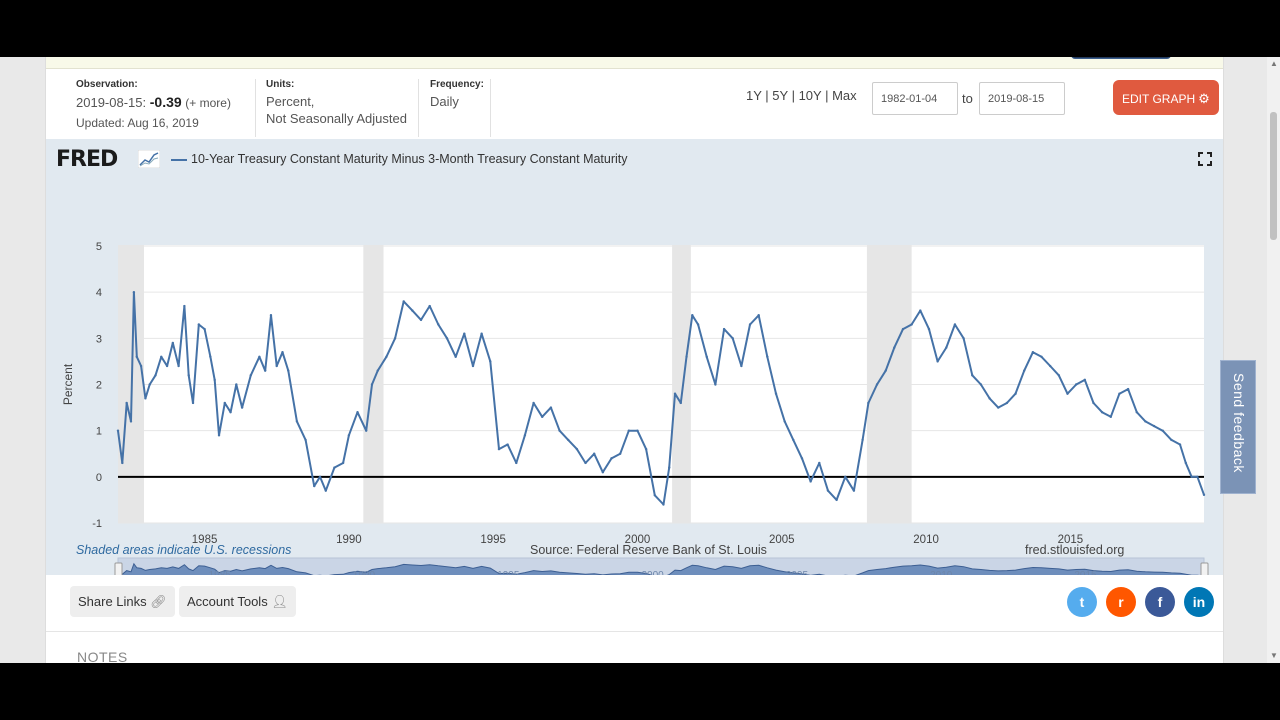 The image size is (1280, 720). I want to click on frequency-label: Frequency:, so click(457, 84).